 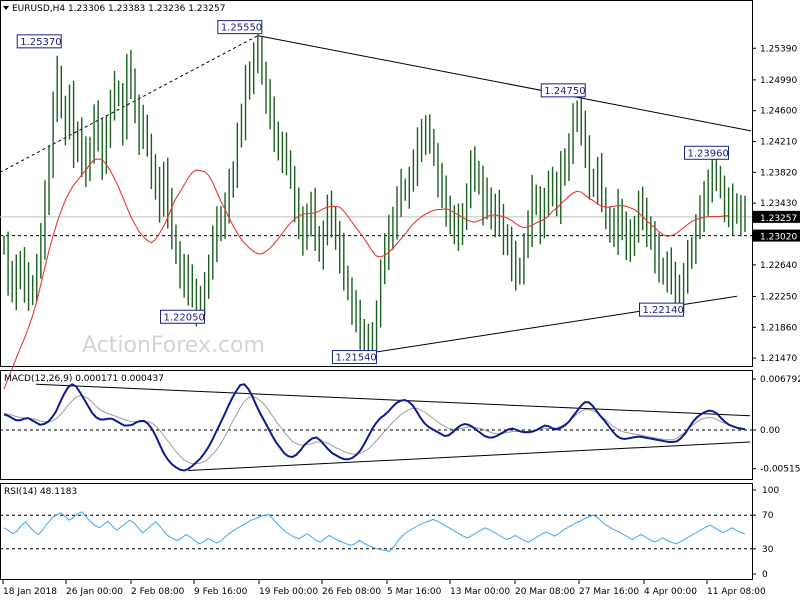 What do you see at coordinates (778, 112) in the screenshot?
I see `price-tick-label: 1.24600` at bounding box center [778, 112].